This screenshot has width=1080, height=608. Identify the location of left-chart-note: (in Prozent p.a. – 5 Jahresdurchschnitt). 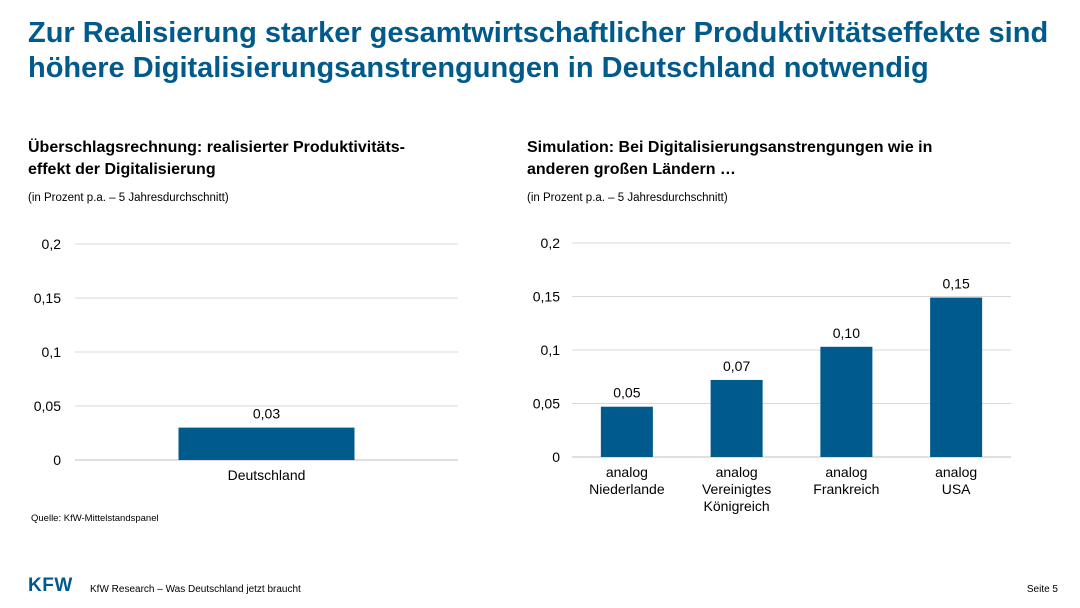
(128, 198).